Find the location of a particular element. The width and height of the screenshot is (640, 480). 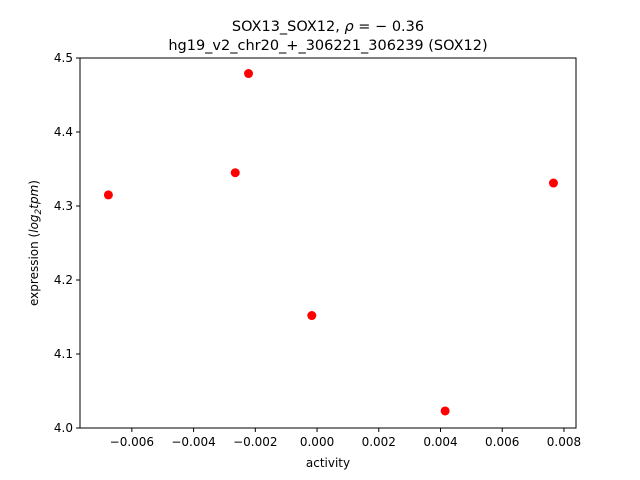

x-tick-label: 0.008 is located at coordinates (564, 442).